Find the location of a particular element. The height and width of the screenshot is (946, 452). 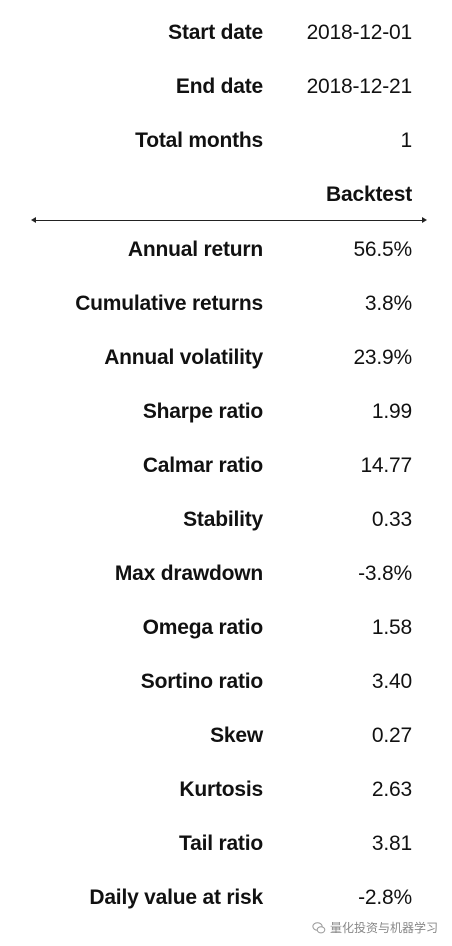

metric-row: Calmar ratio 14.77 is located at coordinates (226, 466).